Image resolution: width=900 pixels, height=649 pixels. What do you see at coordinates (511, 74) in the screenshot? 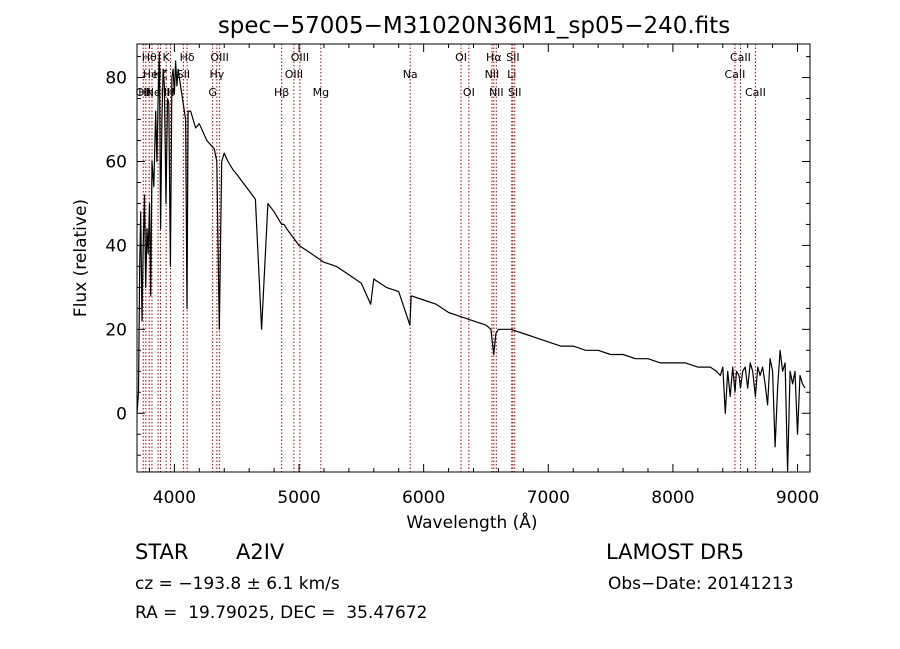
I see `marker-label-23: Li` at bounding box center [511, 74].